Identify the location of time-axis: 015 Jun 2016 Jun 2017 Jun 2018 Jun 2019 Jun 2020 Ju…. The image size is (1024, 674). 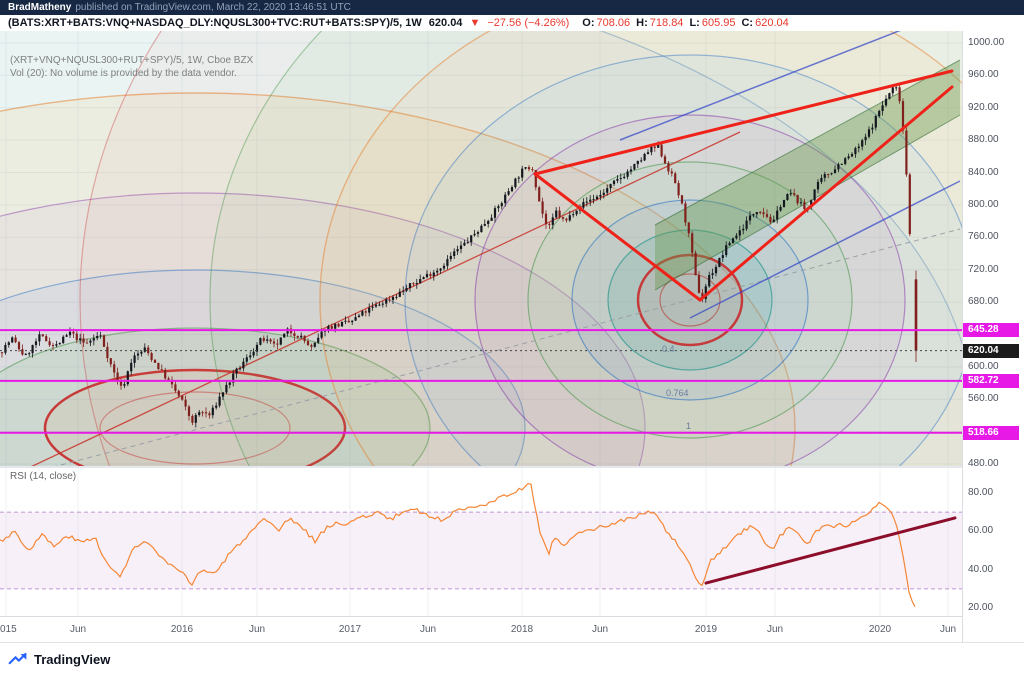
(481, 629).